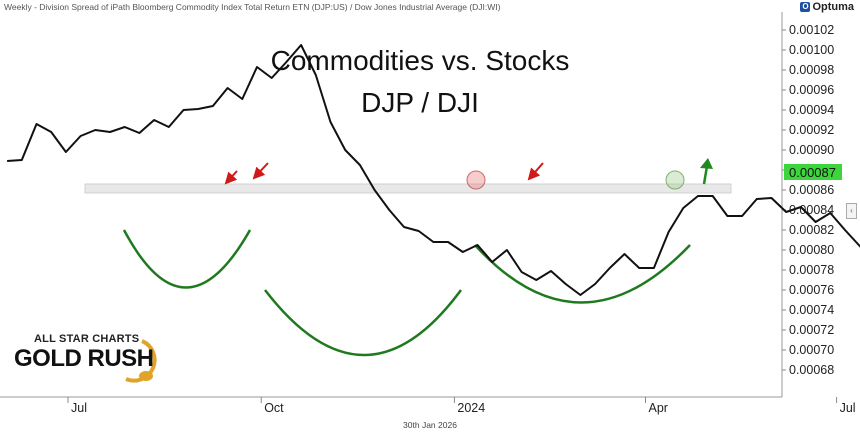 This screenshot has height=435, width=860. Describe the element at coordinates (833, 7) in the screenshot. I see `brand-label: Optuma` at that location.